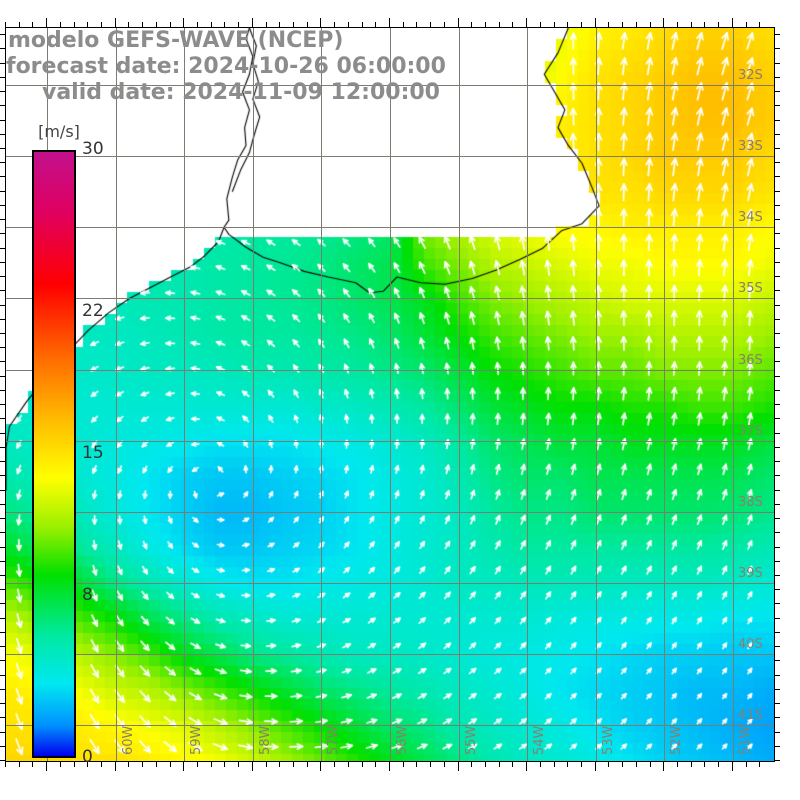 This screenshot has height=800, width=800. Describe the element at coordinates (321, 394) in the screenshot. I see `gridline-lon-57W` at that location.